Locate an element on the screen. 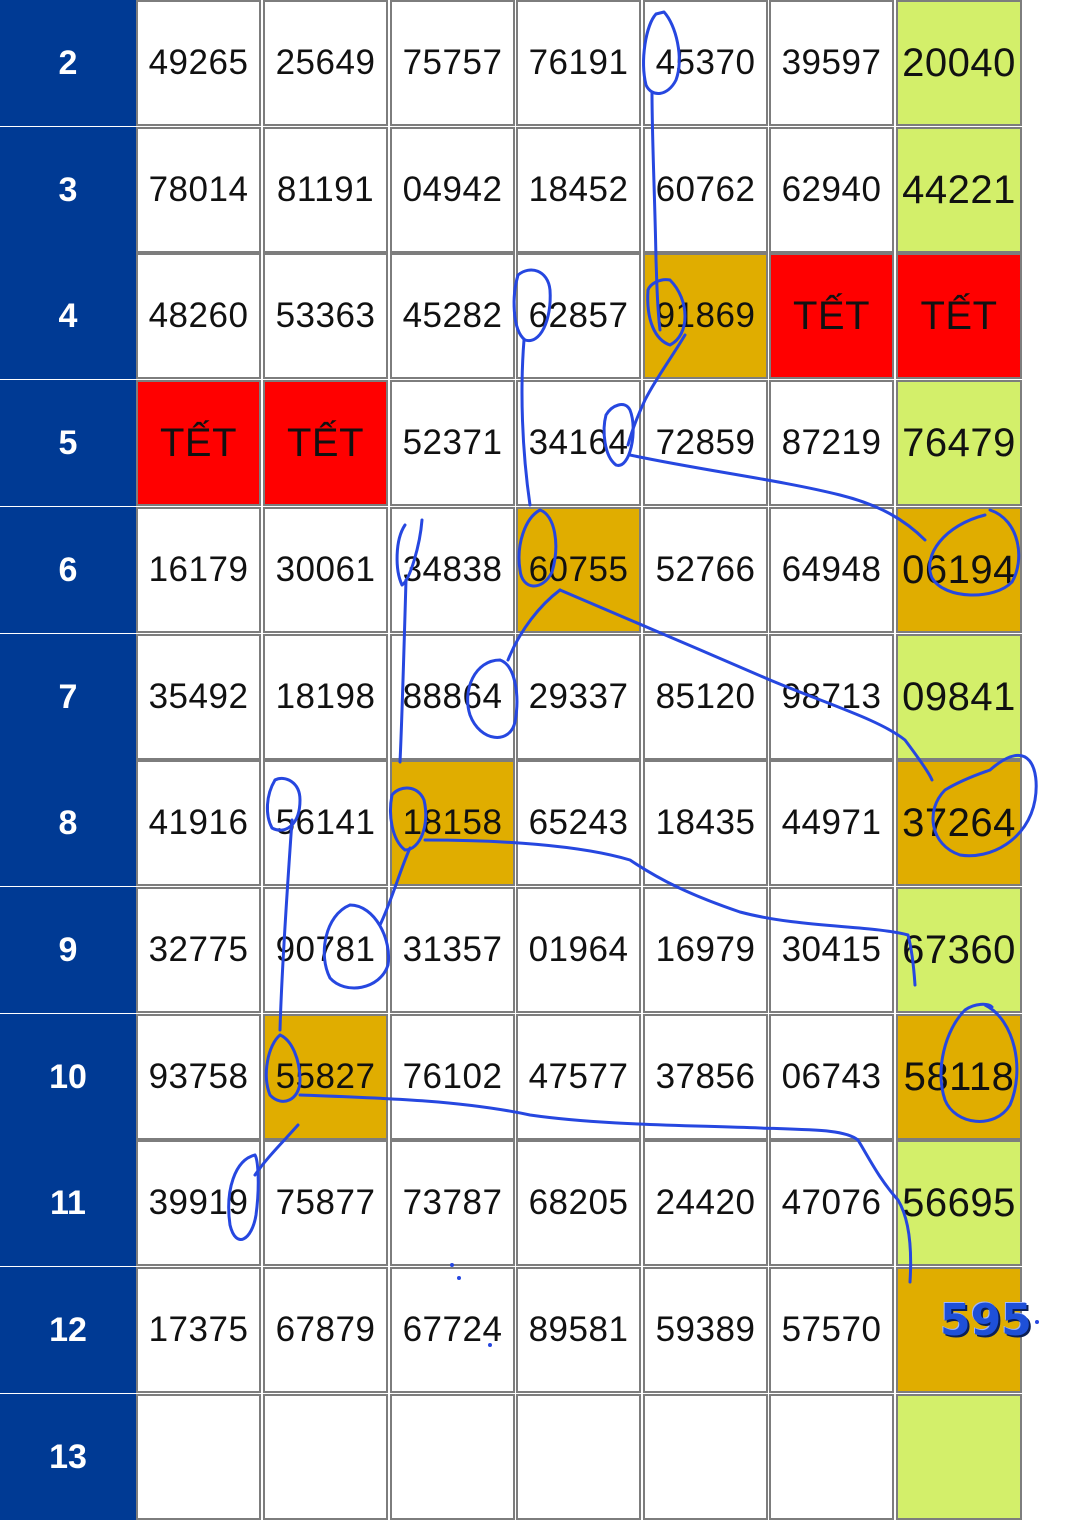  number-cell: 56695 is located at coordinates (959, 1203).